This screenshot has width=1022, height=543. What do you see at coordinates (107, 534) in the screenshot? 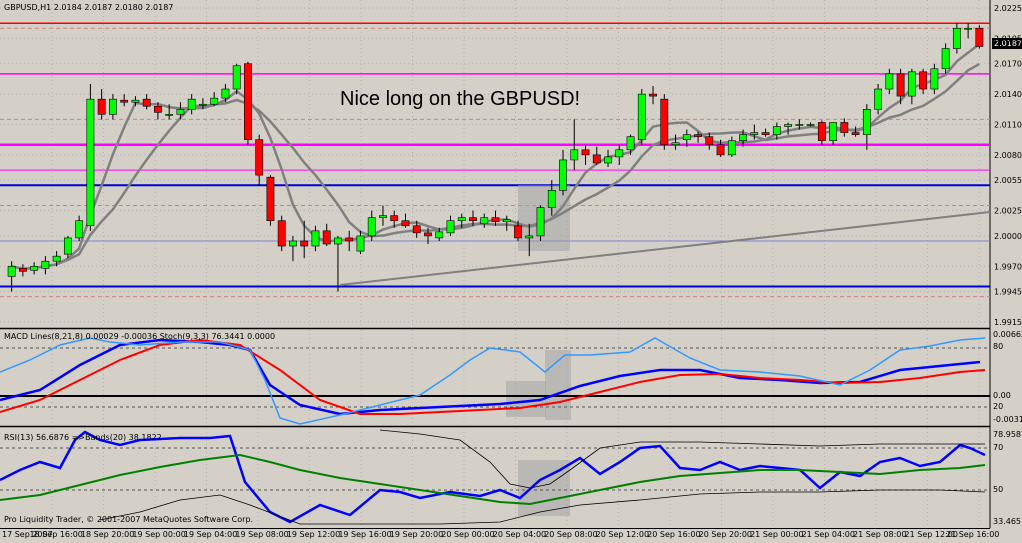
I see `time-axis-label: 18 Sep 20:00` at bounding box center [107, 534].